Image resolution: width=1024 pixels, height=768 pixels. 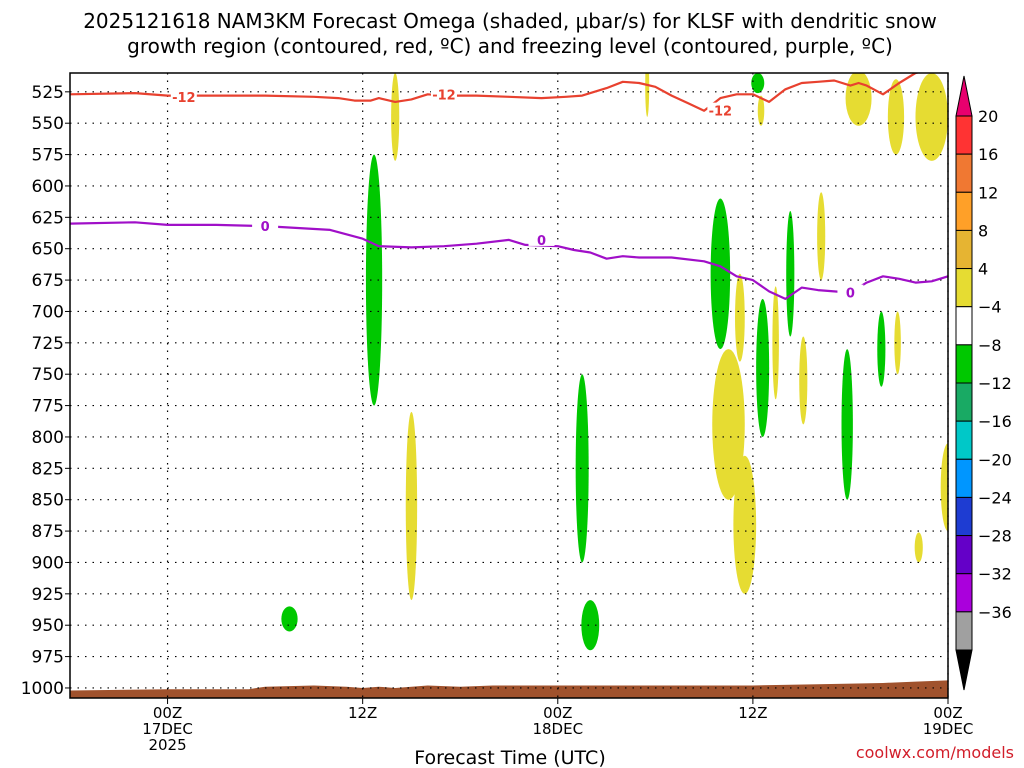 I want to click on x-axis-title: Forecast Time (UTC), so click(x=509, y=757).